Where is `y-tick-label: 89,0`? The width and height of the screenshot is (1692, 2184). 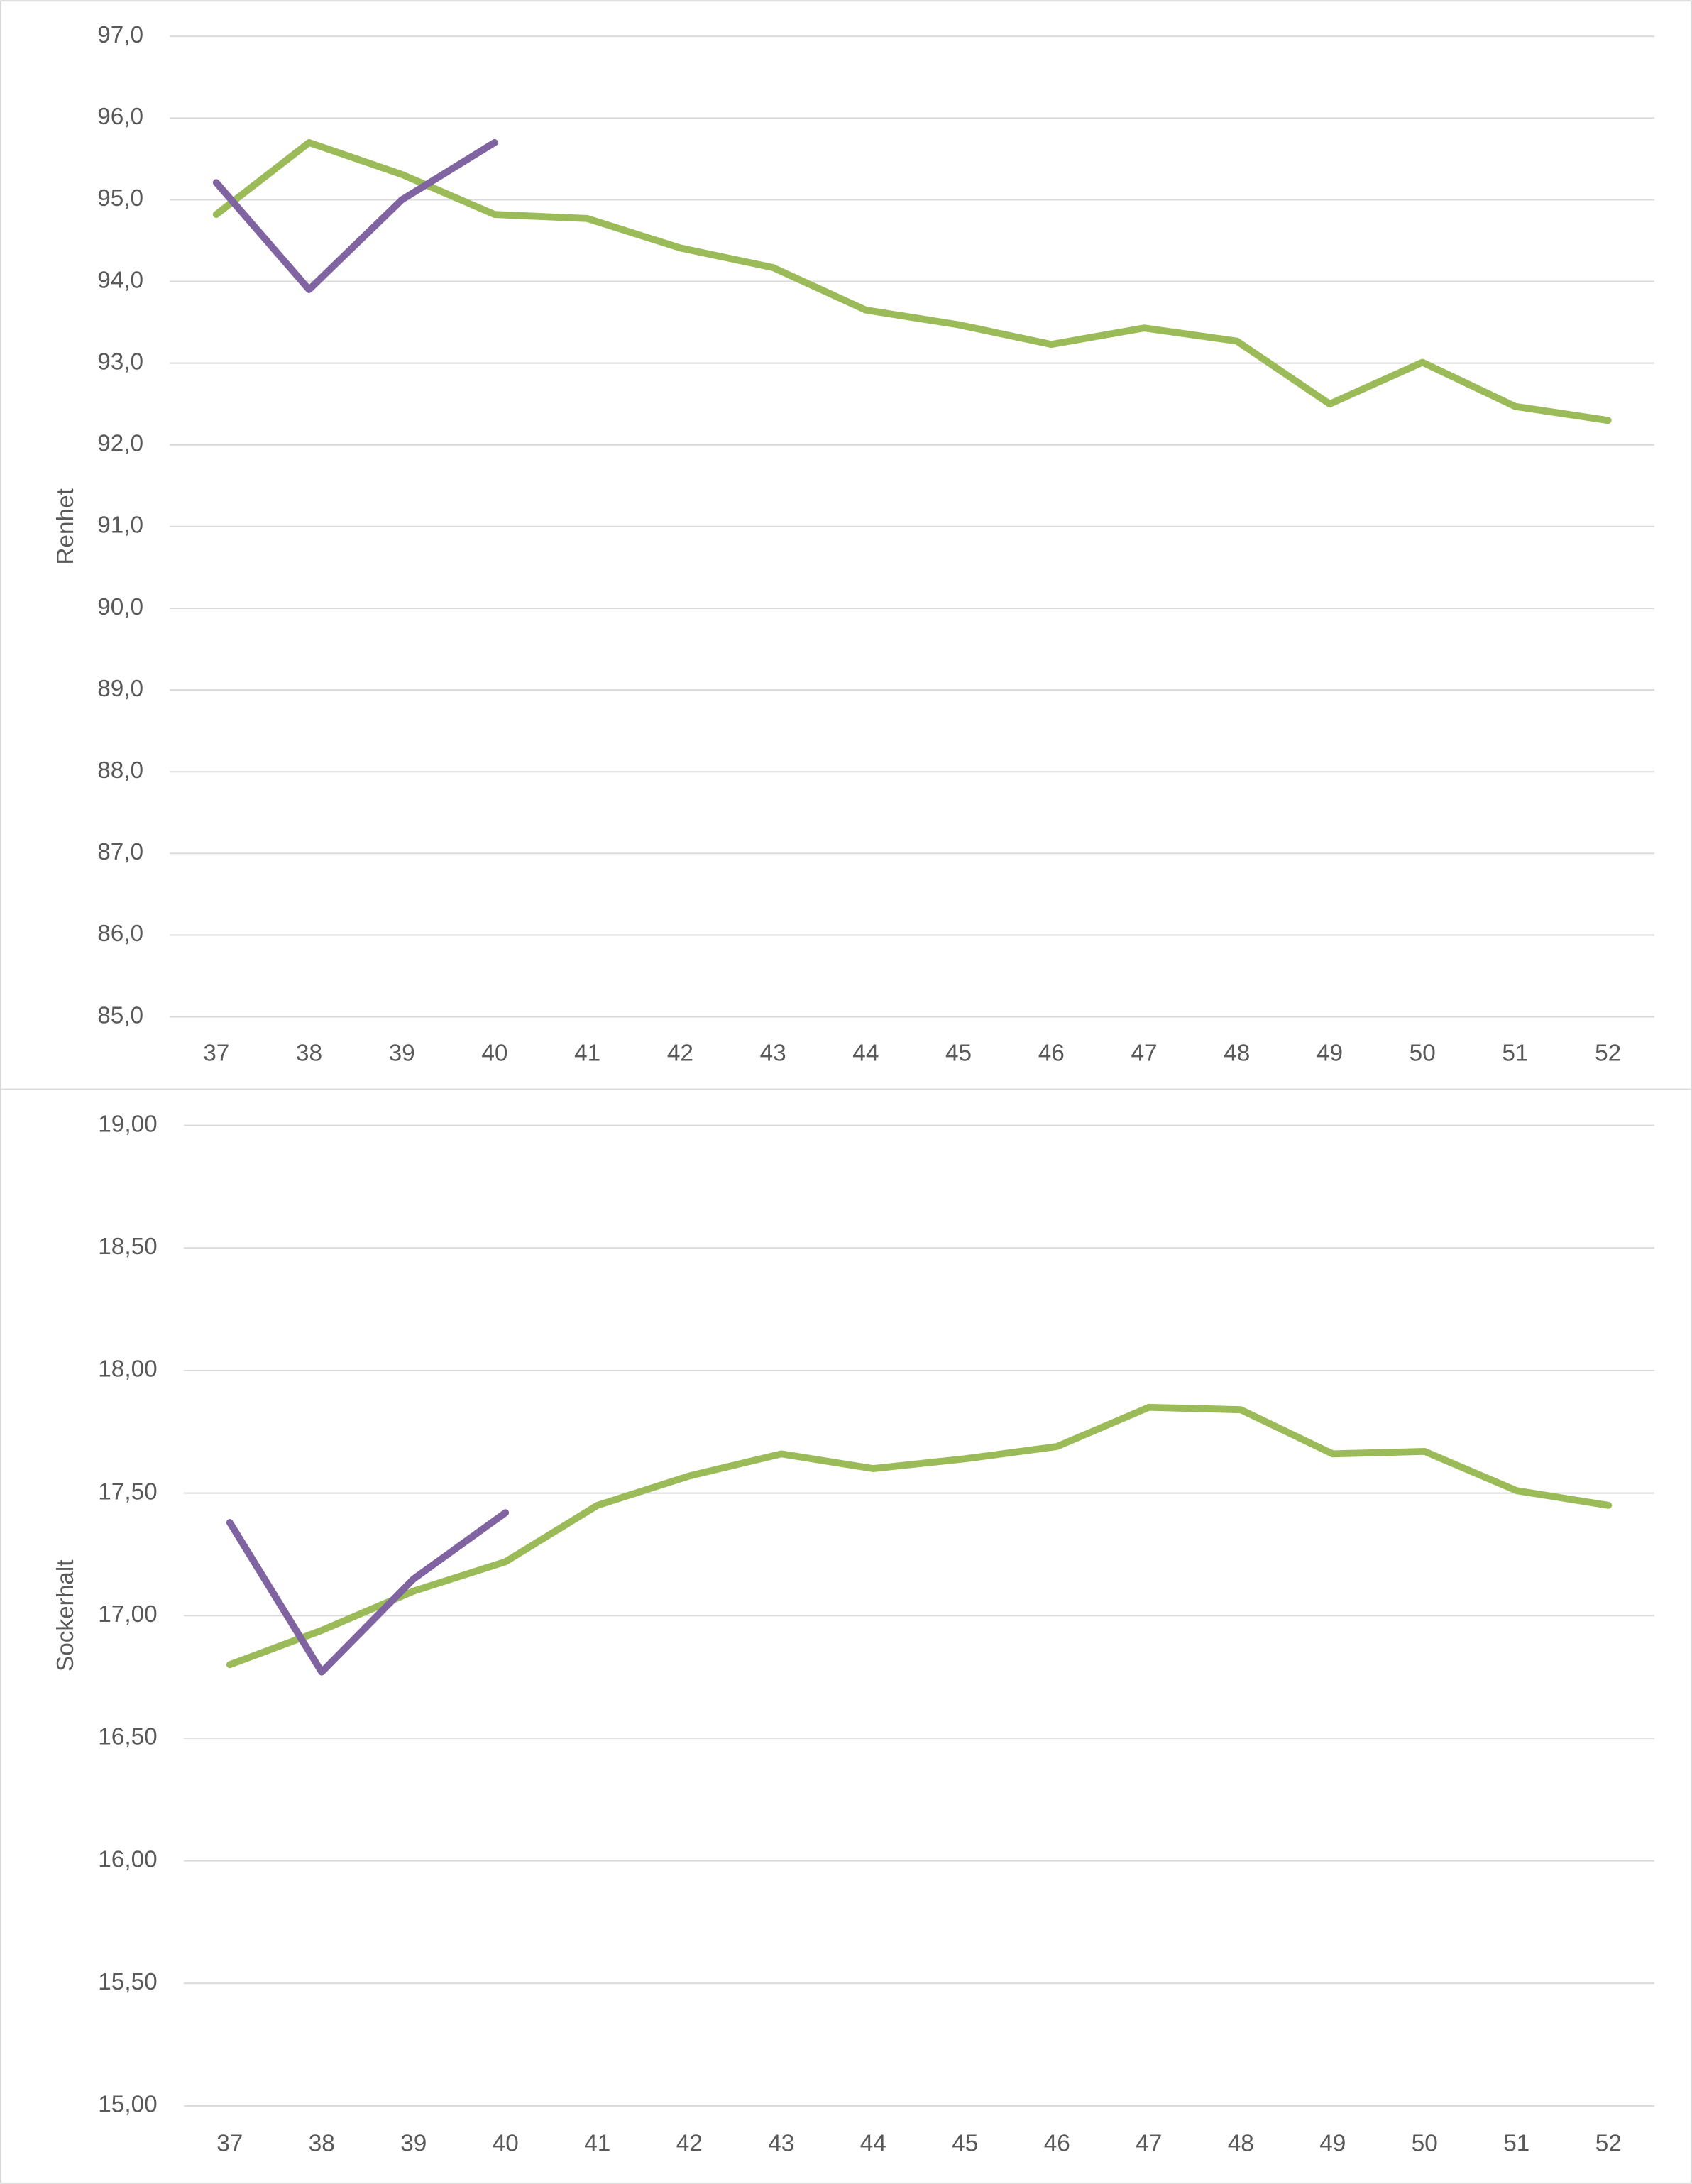
y-tick-label: 89,0 is located at coordinates (120, 689).